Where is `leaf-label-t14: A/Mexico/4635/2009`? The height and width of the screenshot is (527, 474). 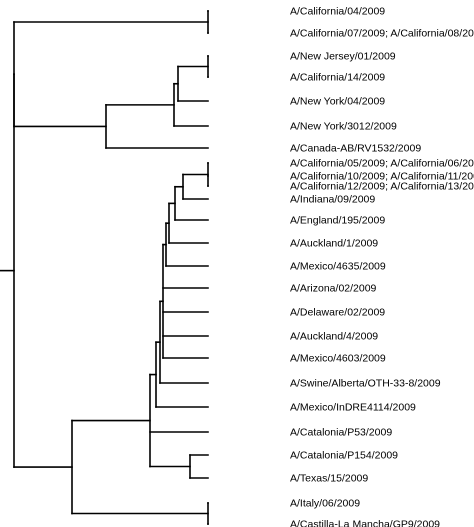 leaf-label-t14: A/Mexico/4635/2009 is located at coordinates (338, 267).